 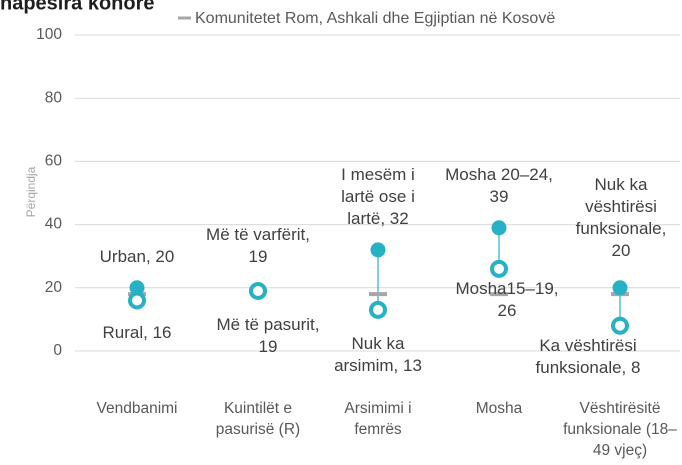 I want to click on y-tick-label: 20, so click(x=54, y=287).